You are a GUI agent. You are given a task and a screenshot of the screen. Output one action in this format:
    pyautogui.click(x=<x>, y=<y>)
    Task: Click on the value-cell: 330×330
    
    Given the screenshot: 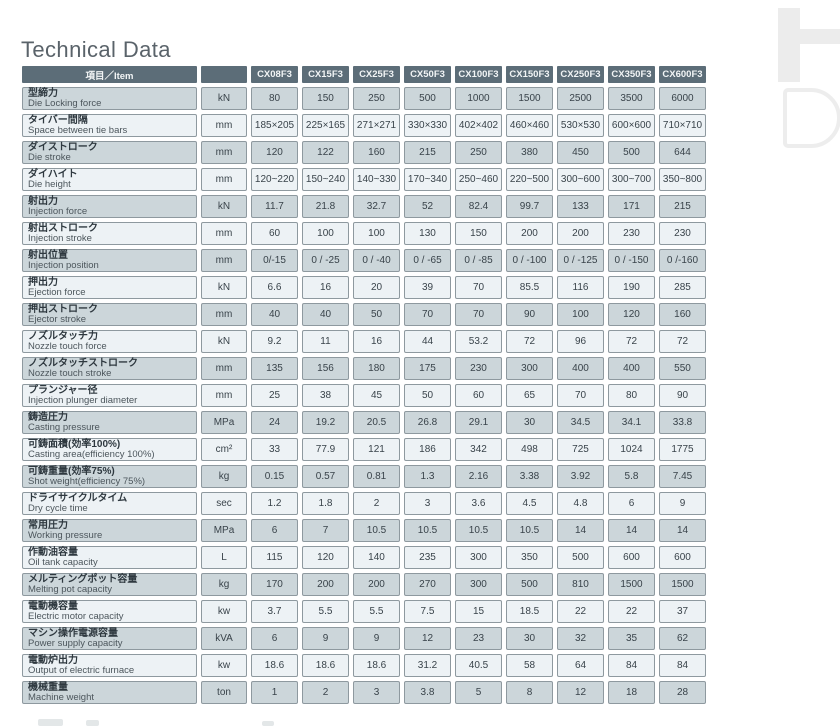 What is the action you would take?
    pyautogui.click(x=427, y=125)
    